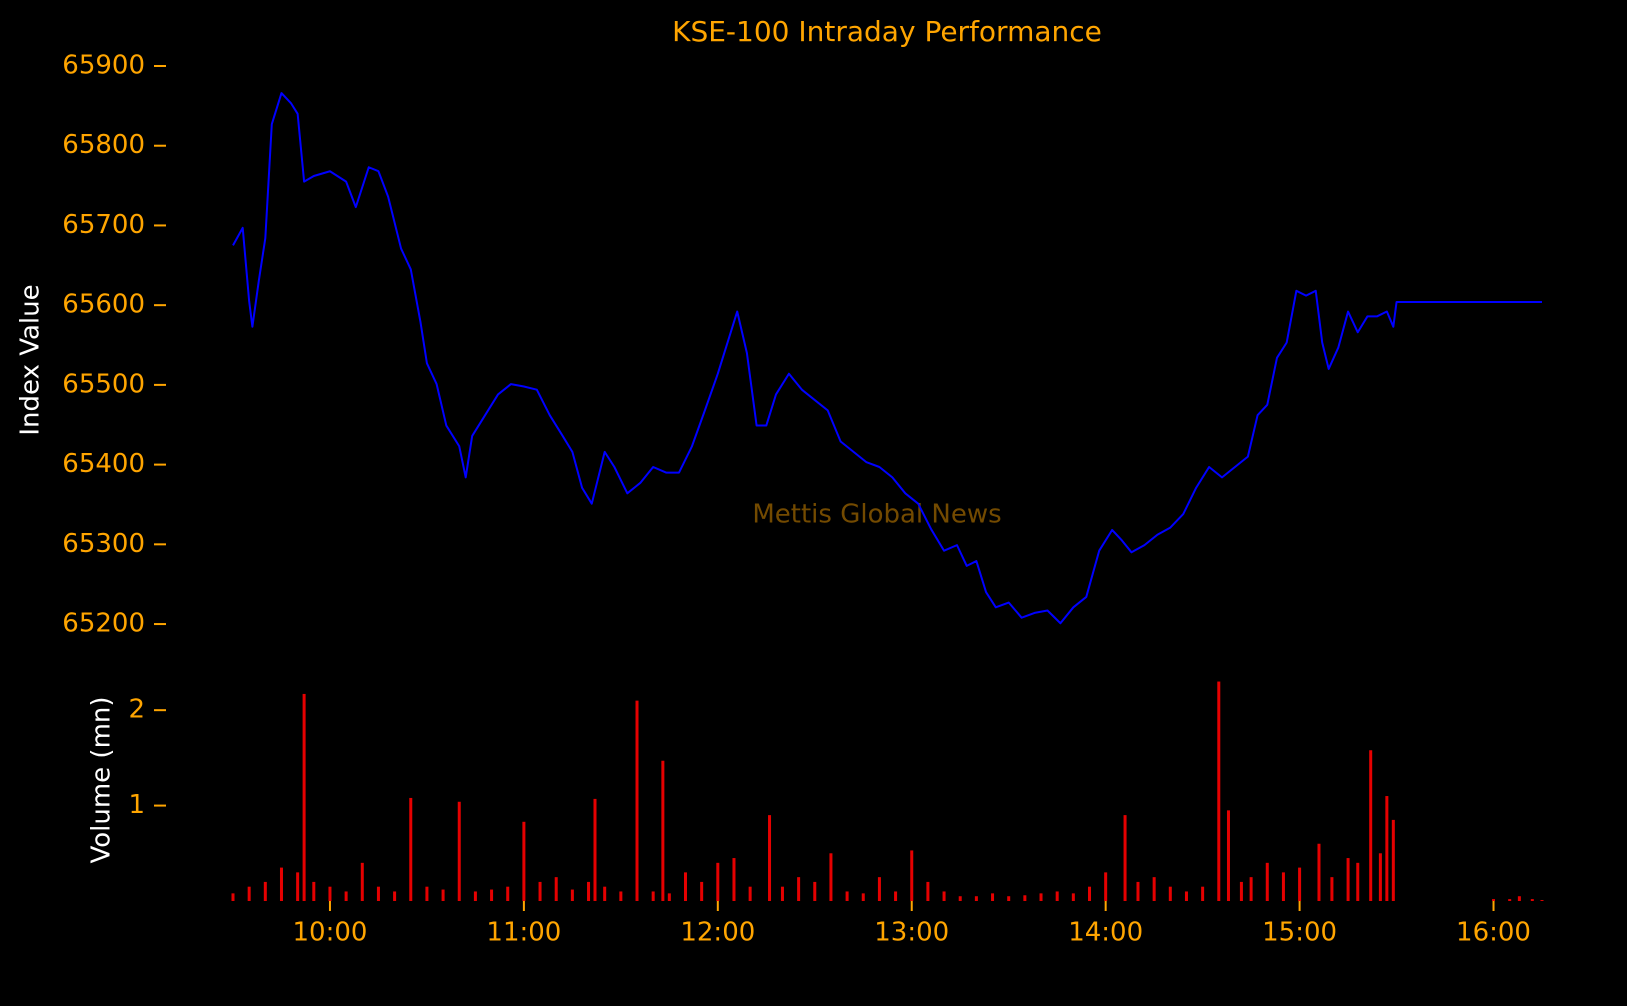  What do you see at coordinates (103, 305) in the screenshot?
I see `y-tick-label: 65600` at bounding box center [103, 305].